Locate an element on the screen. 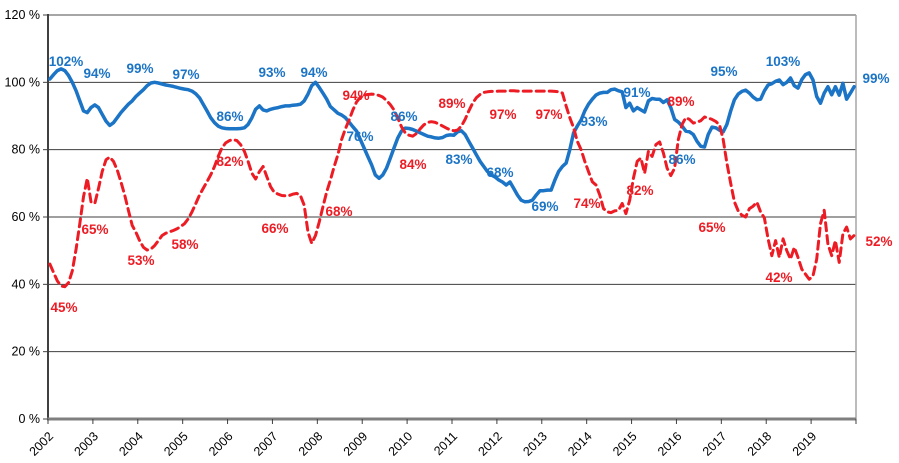 This screenshot has height=463, width=899. blue-solid-series-label: 91% is located at coordinates (636, 92).